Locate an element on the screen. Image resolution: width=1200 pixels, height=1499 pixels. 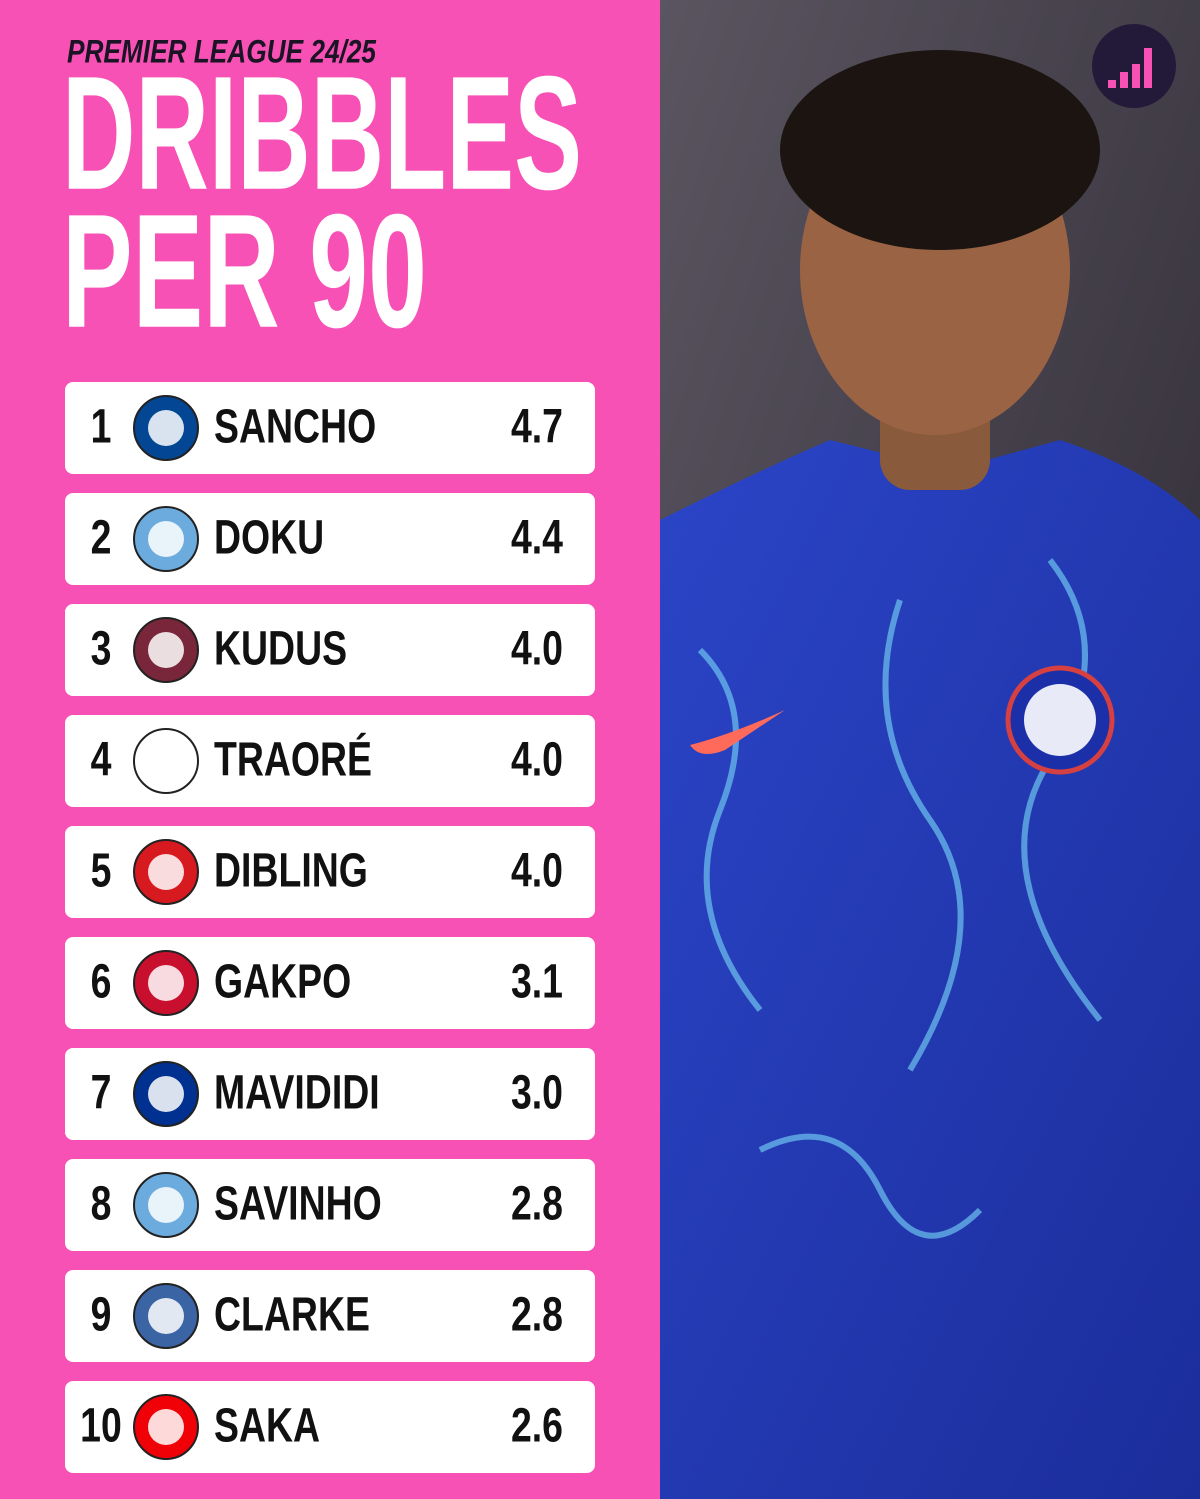
stat-value: 4.7 is located at coordinates (537, 427).